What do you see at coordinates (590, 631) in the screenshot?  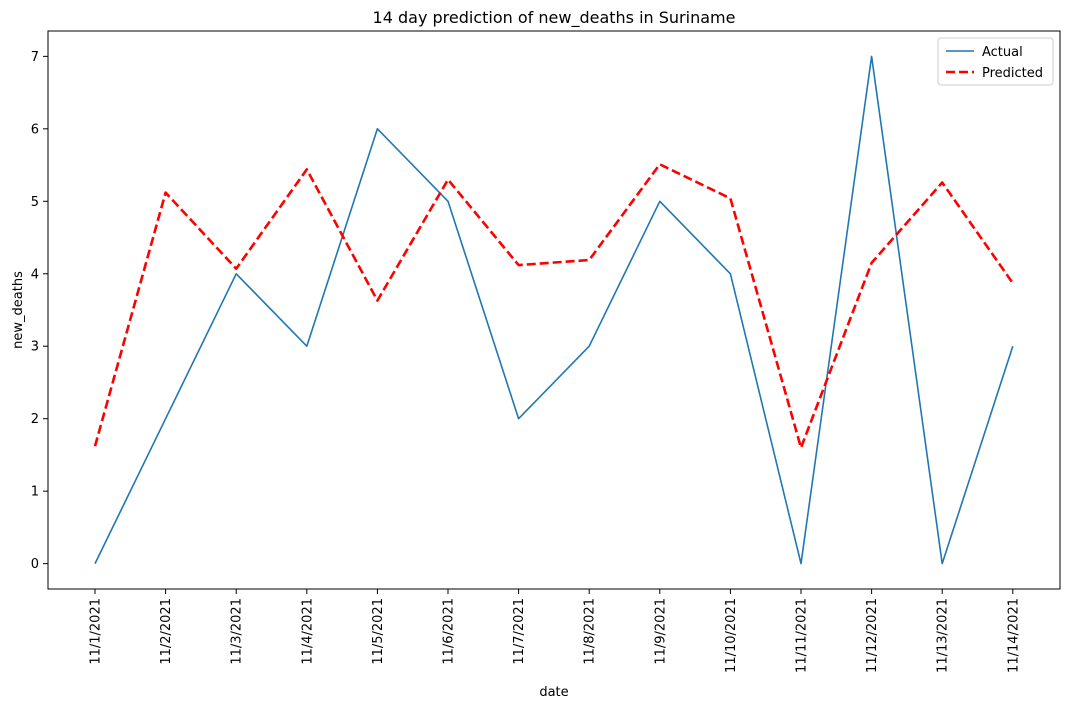 I see `x-tick-label: 11/8/2021` at bounding box center [590, 631].